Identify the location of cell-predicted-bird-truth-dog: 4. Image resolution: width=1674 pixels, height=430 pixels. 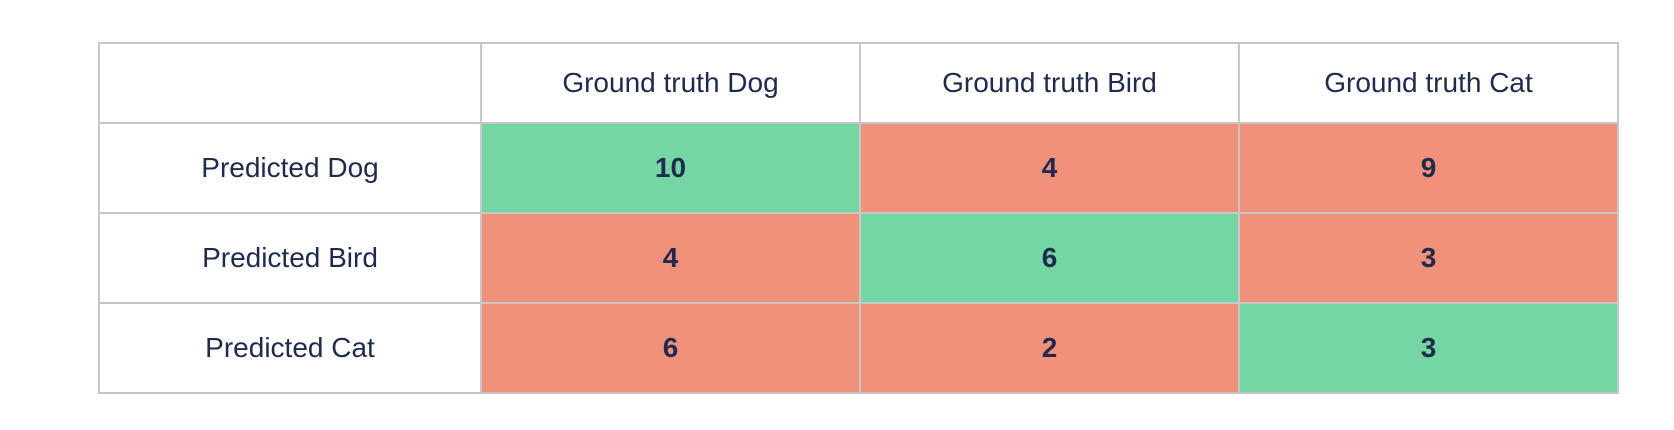
(670, 258).